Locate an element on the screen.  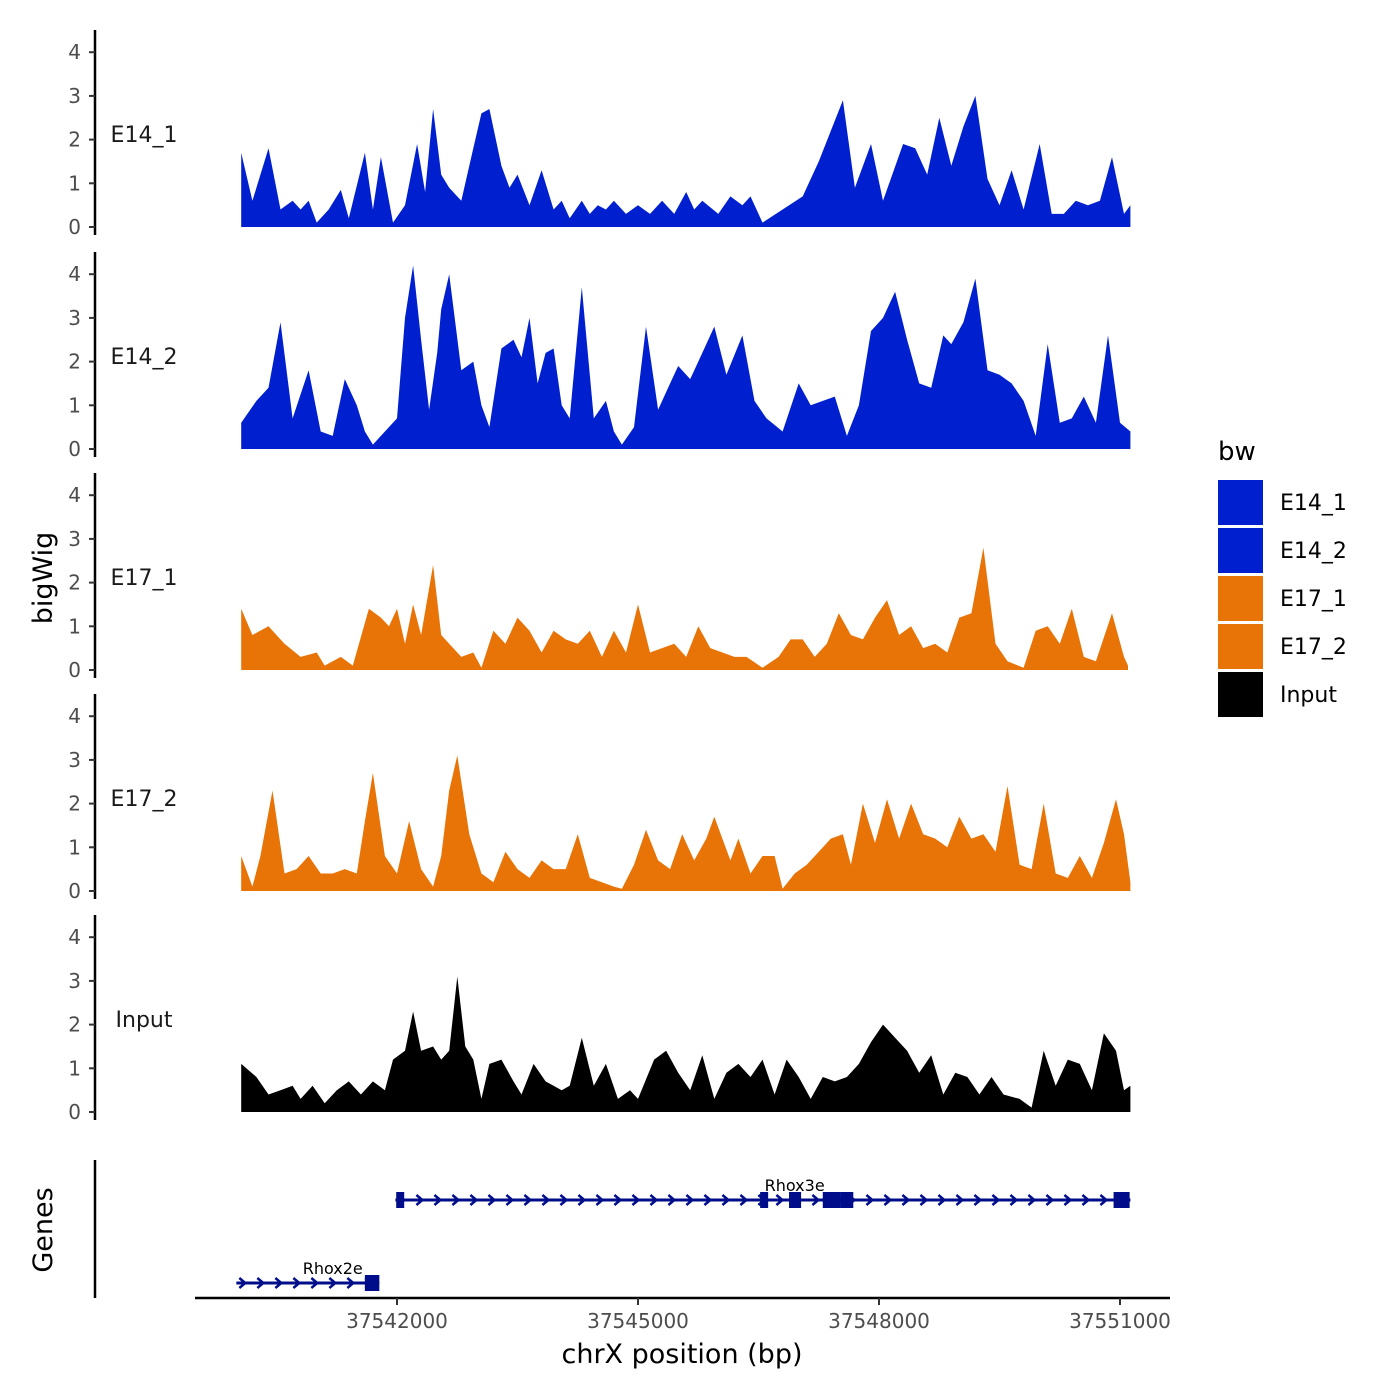
track-label: E17_2 is located at coordinates (144, 799).